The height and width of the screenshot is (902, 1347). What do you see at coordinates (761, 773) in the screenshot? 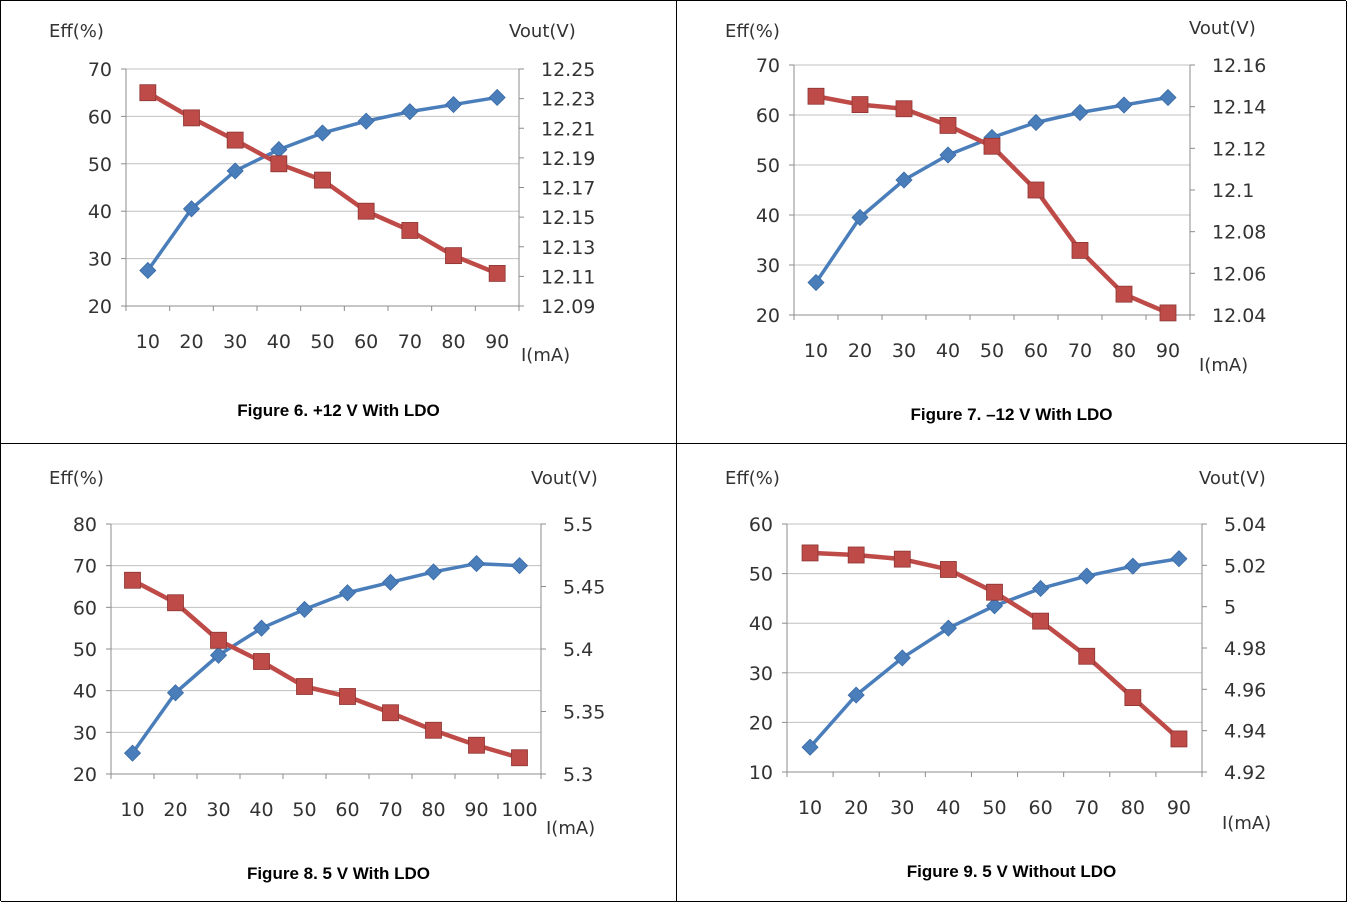
I see `left-tick-label: 10` at bounding box center [761, 773].